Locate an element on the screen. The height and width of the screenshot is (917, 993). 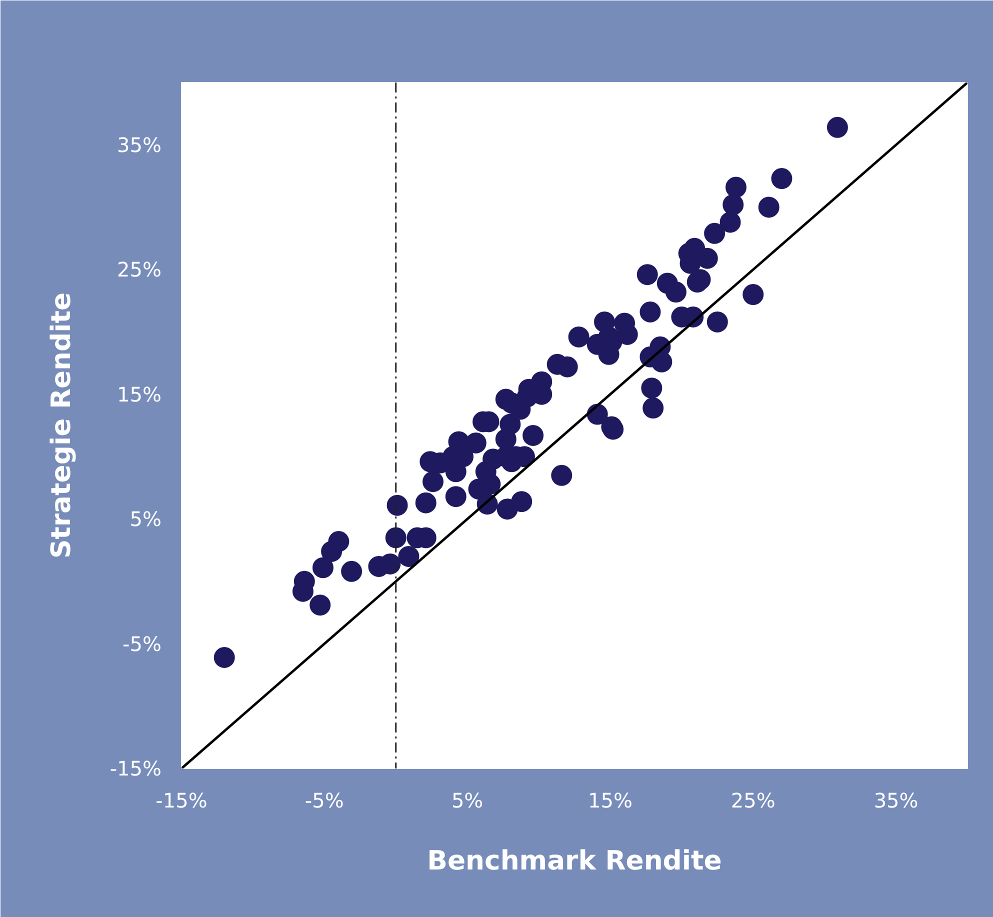
y-tick-label: 25% is located at coordinates (139, 270).